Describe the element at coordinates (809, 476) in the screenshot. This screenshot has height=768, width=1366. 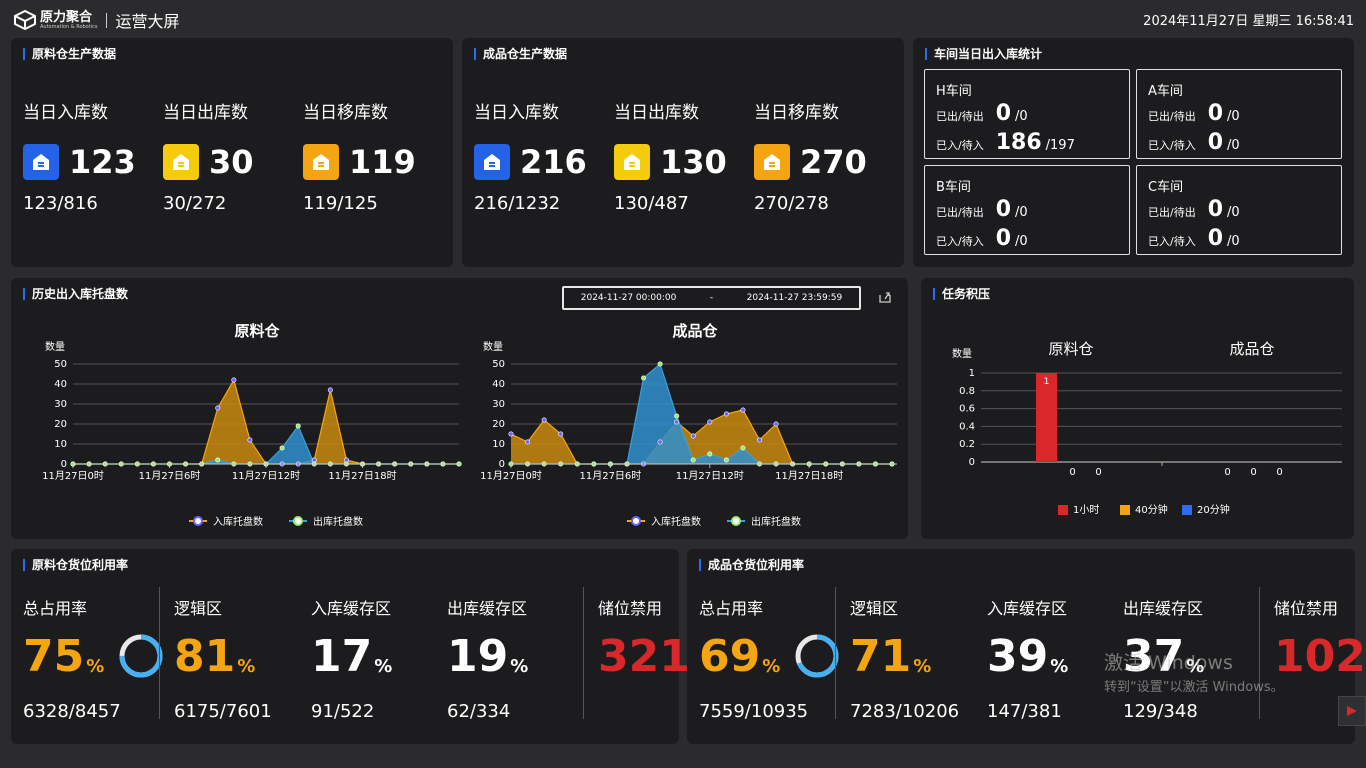
I see `x-tick-label: 11月27日18时` at that location.